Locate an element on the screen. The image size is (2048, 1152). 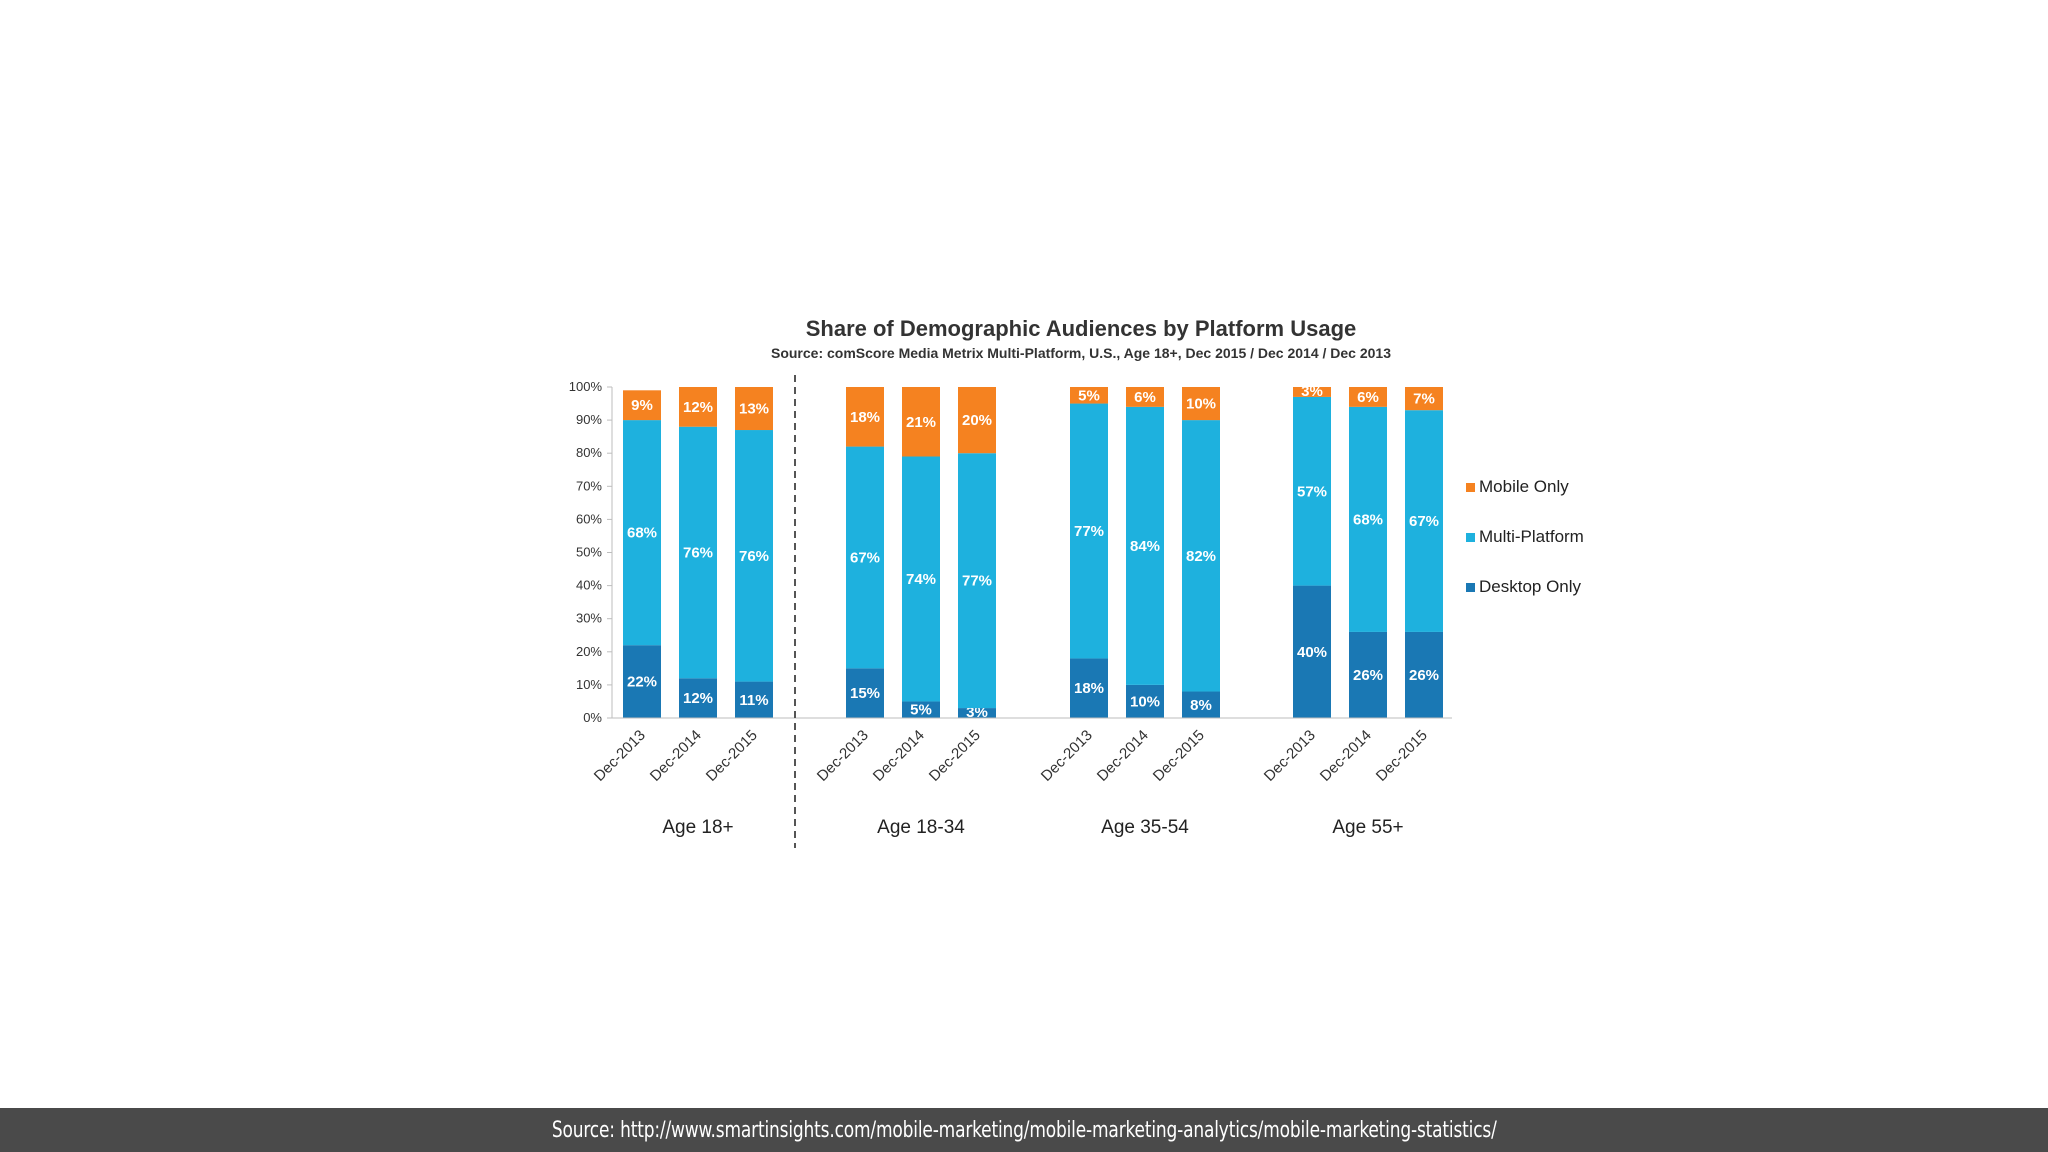
group-label: Age 18-34 is located at coordinates (921, 827).